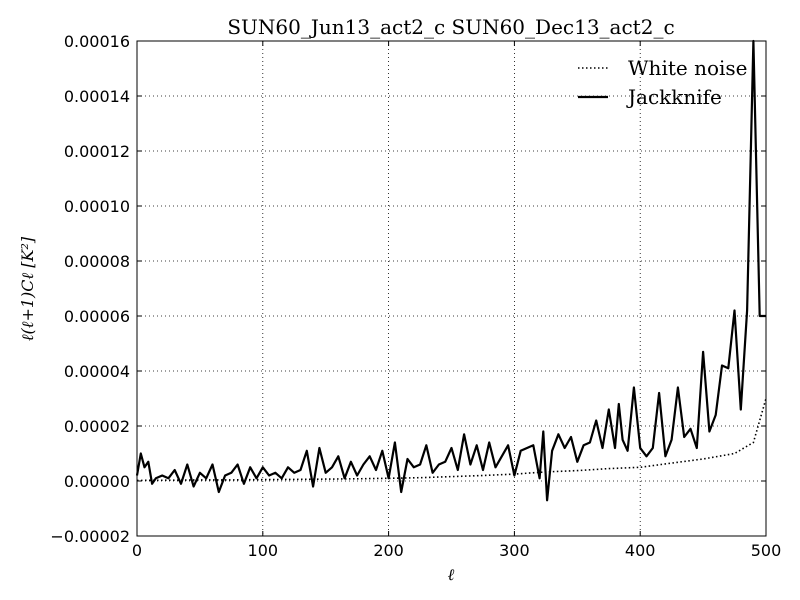 This screenshot has height=600, width=800. Describe the element at coordinates (662, 82) in the screenshot. I see `legend: White noise Jackknife` at that location.